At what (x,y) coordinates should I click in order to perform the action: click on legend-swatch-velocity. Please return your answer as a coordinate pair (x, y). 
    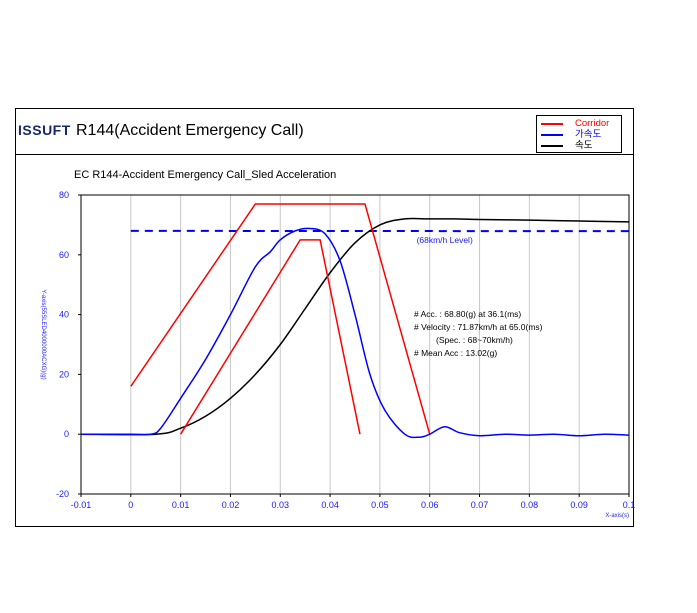
    Looking at the image, I should click on (552, 146).